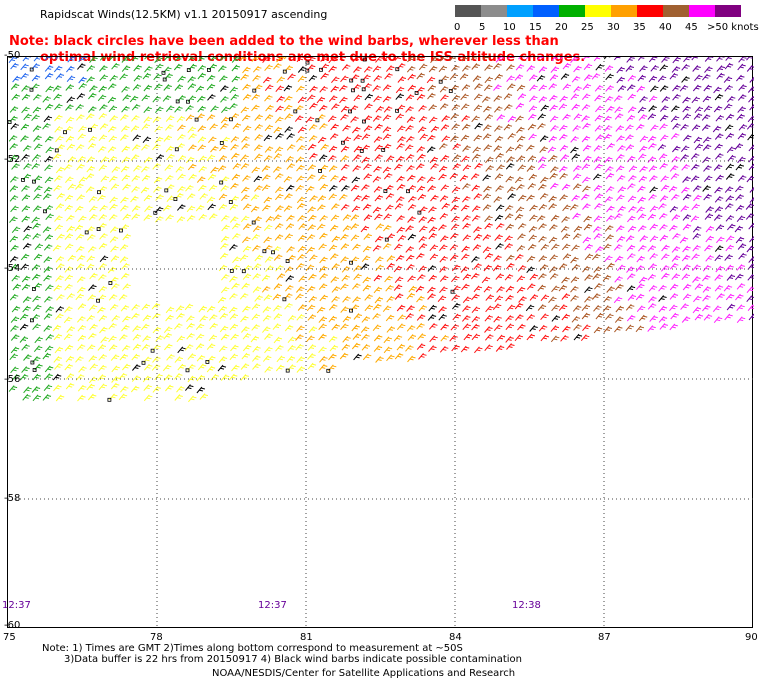 The height and width of the screenshot is (688, 760). What do you see at coordinates (665, 27) in the screenshot?
I see `colorbar-tick: 40` at bounding box center [665, 27].